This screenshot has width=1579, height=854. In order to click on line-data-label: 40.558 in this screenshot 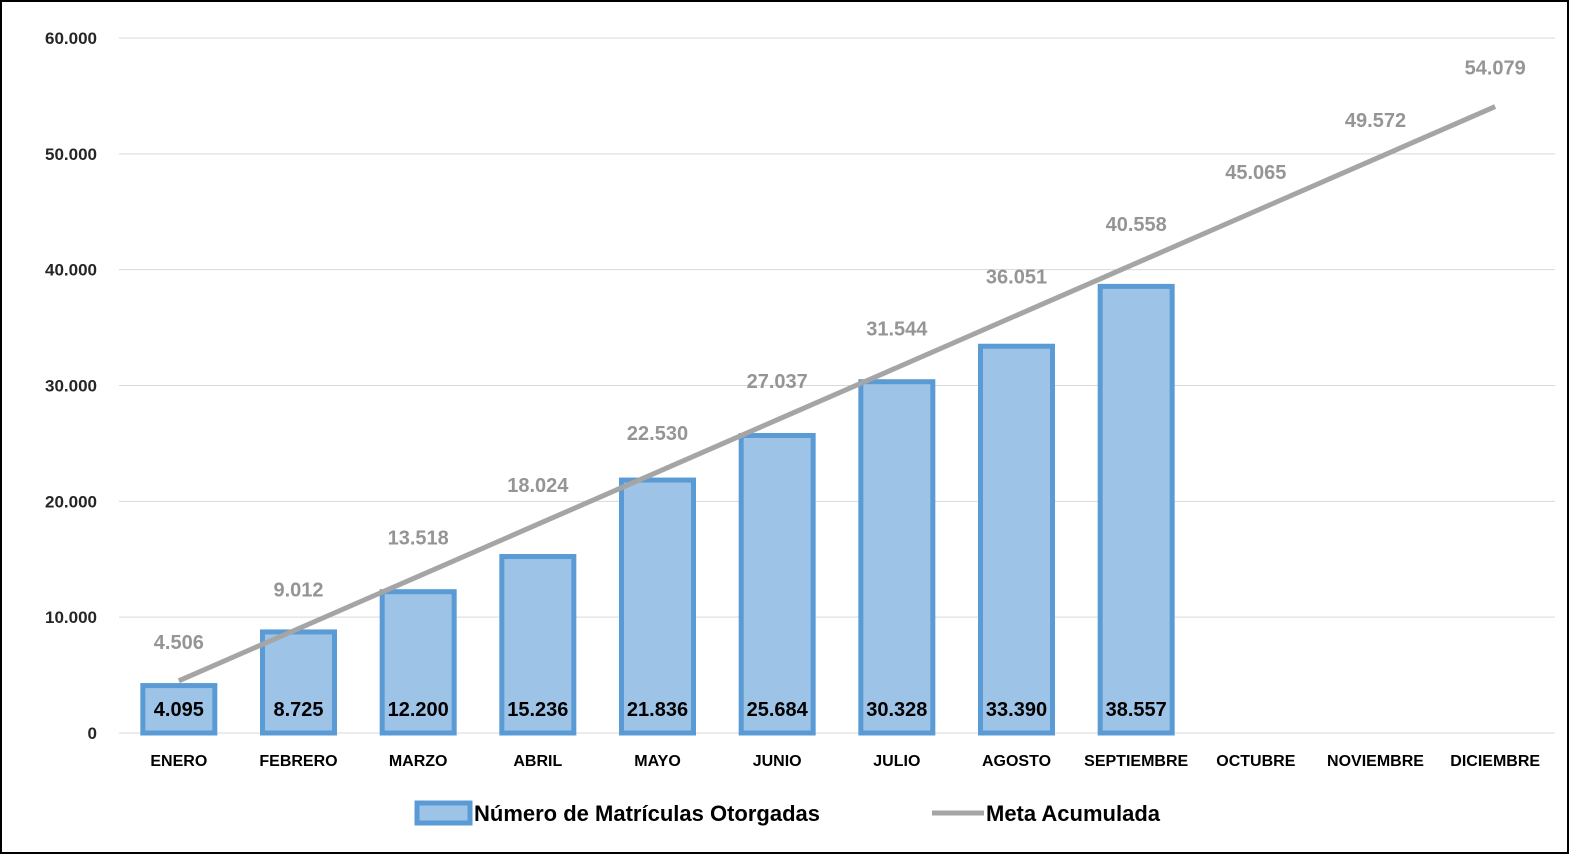, I will do `click(1136, 225)`.